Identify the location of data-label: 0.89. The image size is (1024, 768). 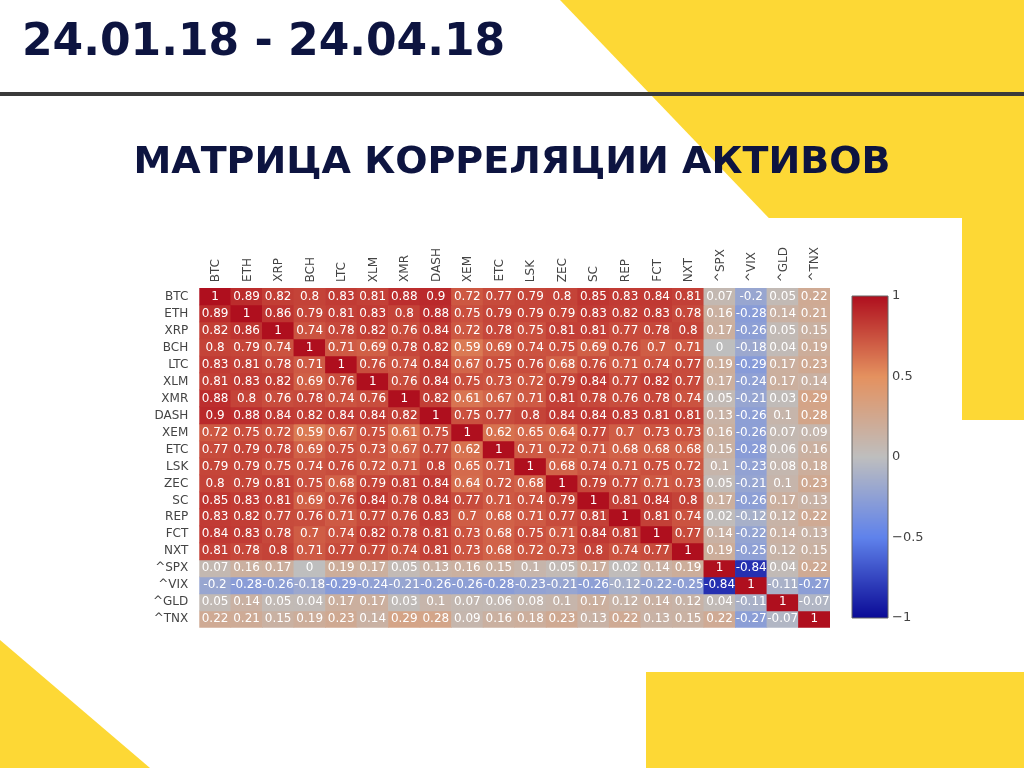
(246, 295).